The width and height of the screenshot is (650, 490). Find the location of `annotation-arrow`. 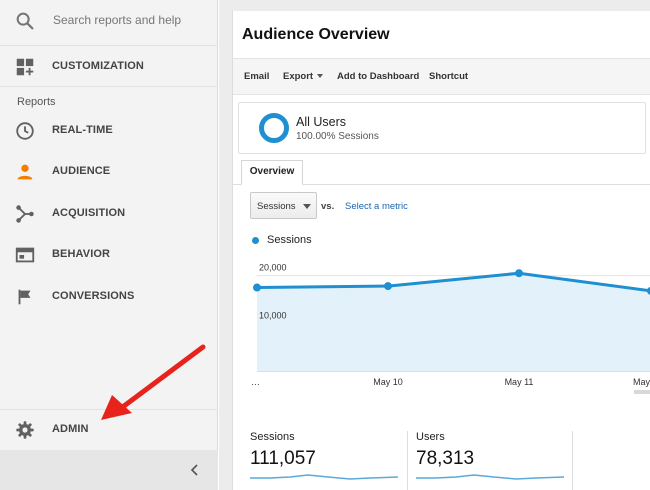

annotation-arrow is located at coordinates (153, 382).